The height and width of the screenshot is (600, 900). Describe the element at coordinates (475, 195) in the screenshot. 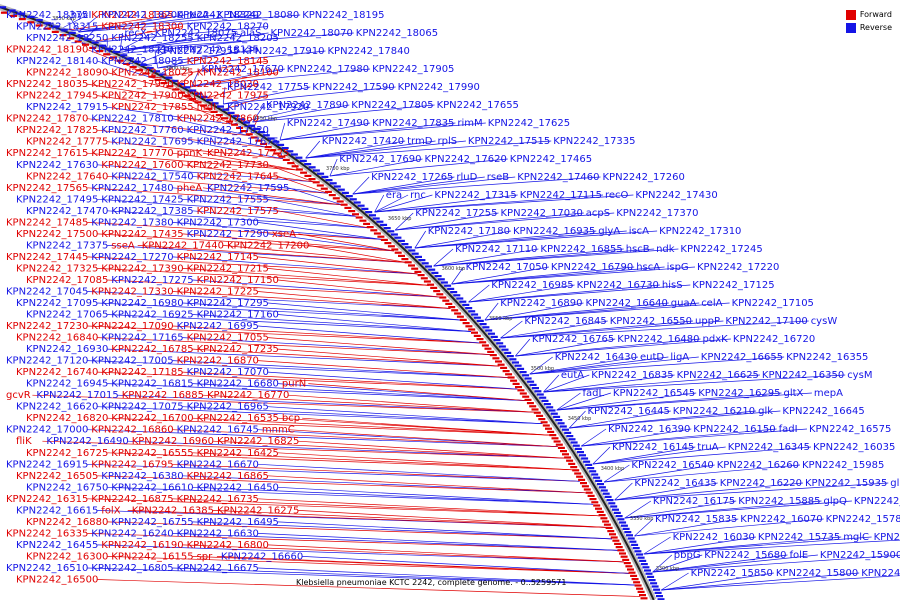

I see `right-gene-label: KPN2242_17315` at that location.